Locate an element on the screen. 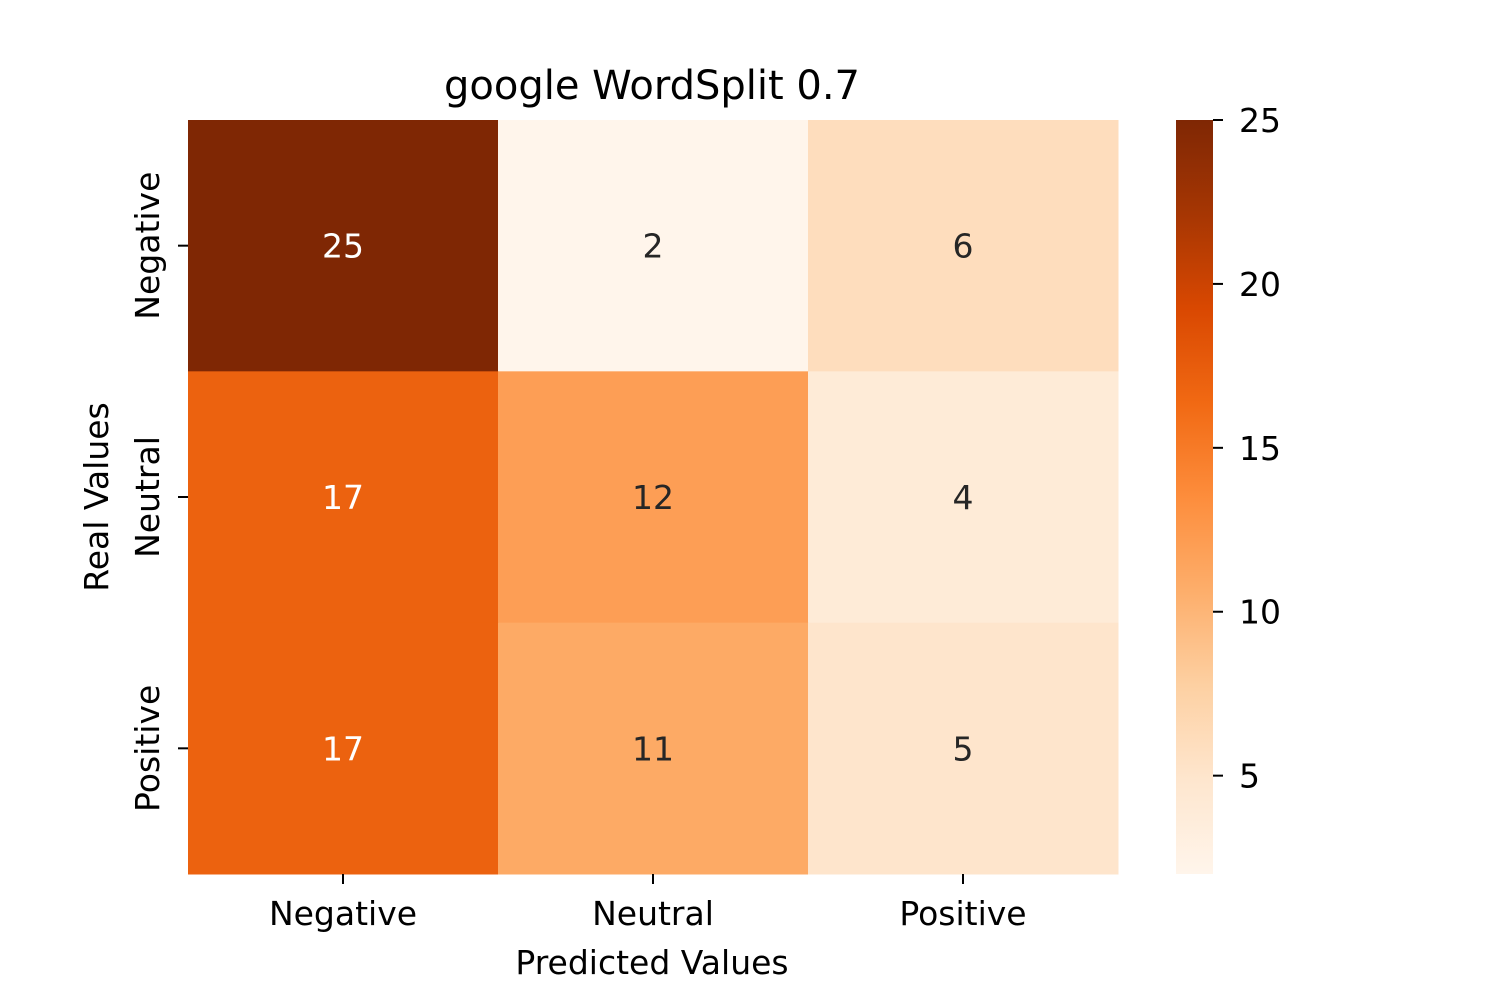 Image resolution: width=1500 pixels, height=1005 pixels. cell-value-label: 12 is located at coordinates (653, 497).